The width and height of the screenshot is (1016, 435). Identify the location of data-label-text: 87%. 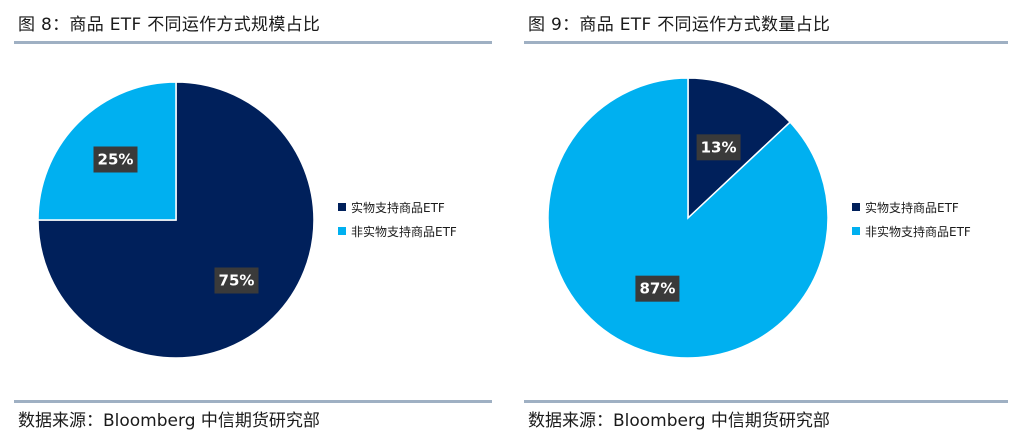
(657, 289).